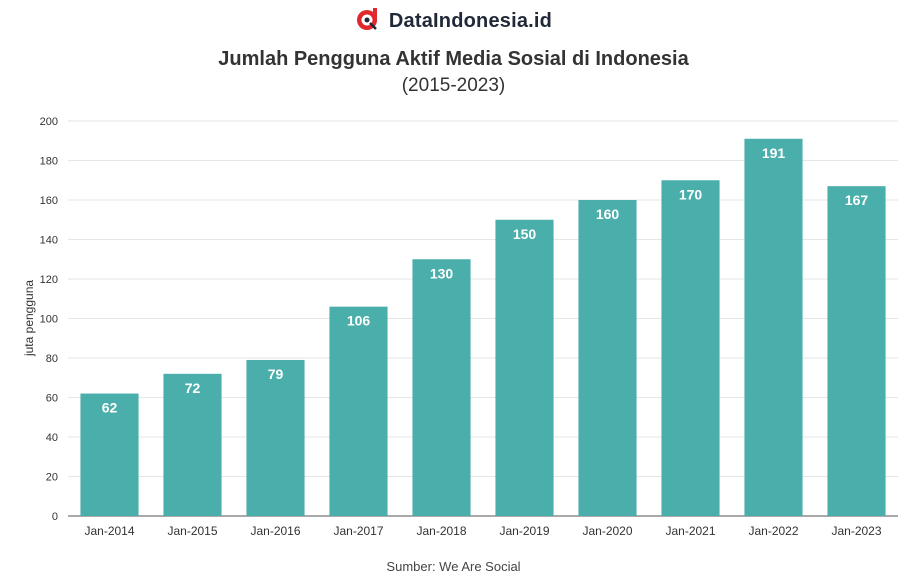 The width and height of the screenshot is (907, 587). Describe the element at coordinates (525, 234) in the screenshot. I see `bar-value-label: 150` at that location.